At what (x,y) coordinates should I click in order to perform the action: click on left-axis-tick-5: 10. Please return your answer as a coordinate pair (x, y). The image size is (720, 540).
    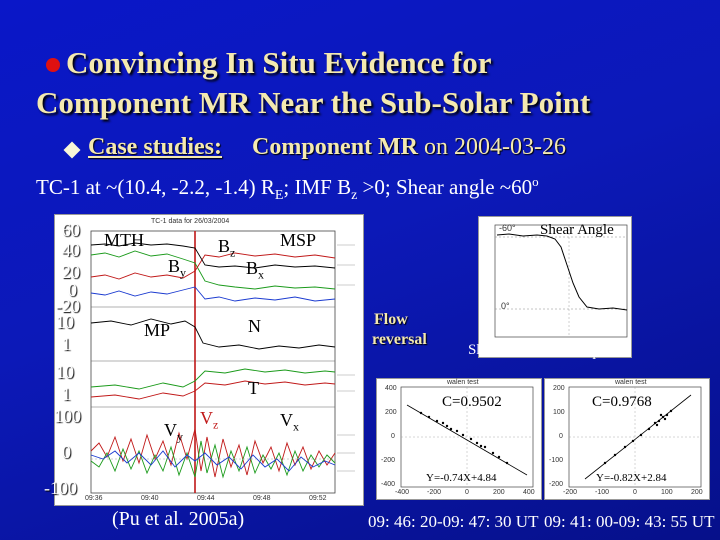
    Looking at the image, I should click on (65, 322).